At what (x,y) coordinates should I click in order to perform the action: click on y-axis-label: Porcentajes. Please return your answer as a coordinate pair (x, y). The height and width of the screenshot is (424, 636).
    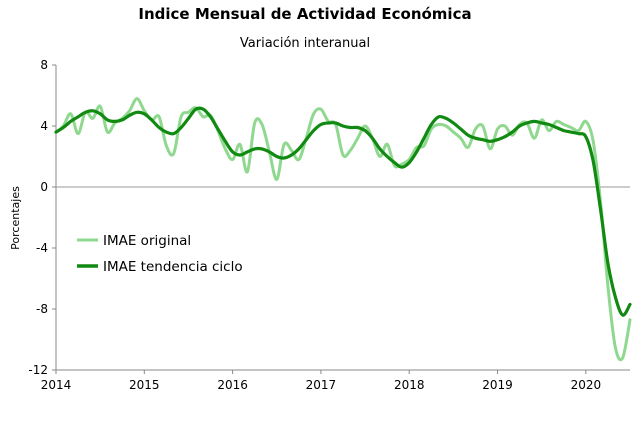
    Looking at the image, I should click on (15, 218).